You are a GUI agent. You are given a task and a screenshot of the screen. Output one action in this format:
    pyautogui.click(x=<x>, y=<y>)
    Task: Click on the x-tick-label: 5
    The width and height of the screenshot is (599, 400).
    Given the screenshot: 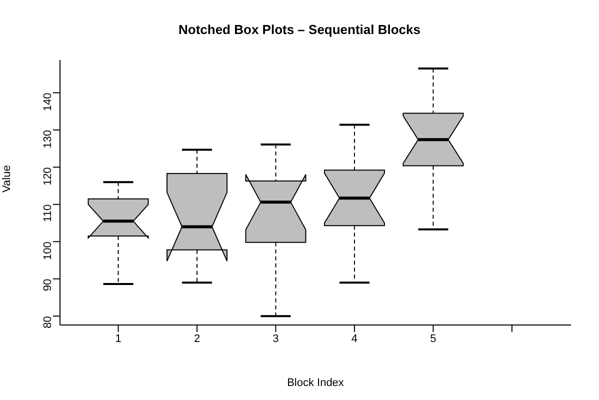 What is the action you would take?
    pyautogui.click(x=433, y=338)
    